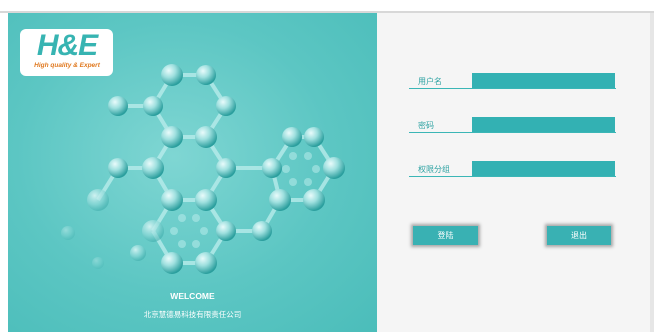 This screenshot has height=332, width=654. I want to click on company-logo: H&E High quality & Expert, so click(66, 52).